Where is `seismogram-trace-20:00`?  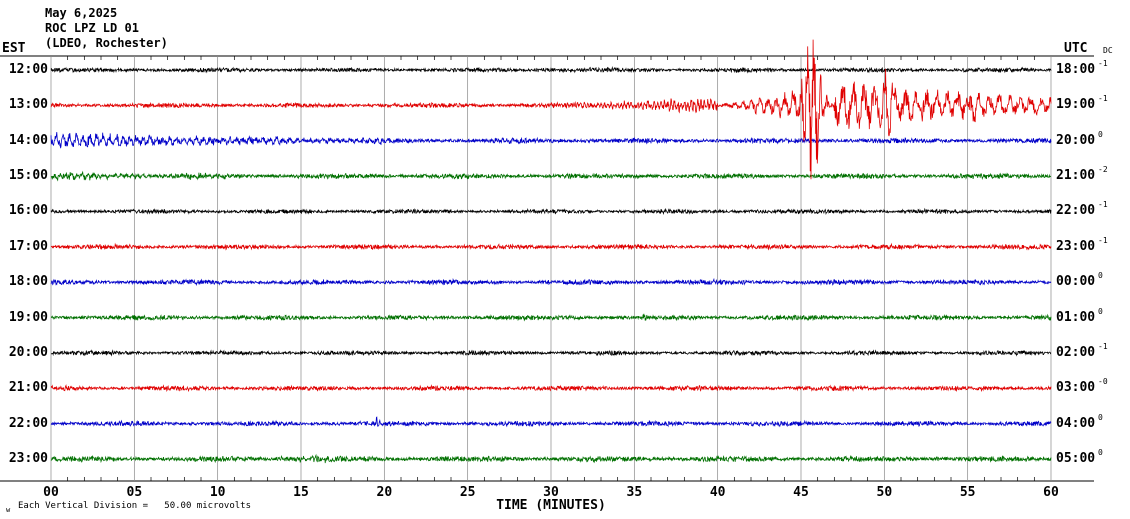
seismogram-trace-20:00 is located at coordinates (551, 353).